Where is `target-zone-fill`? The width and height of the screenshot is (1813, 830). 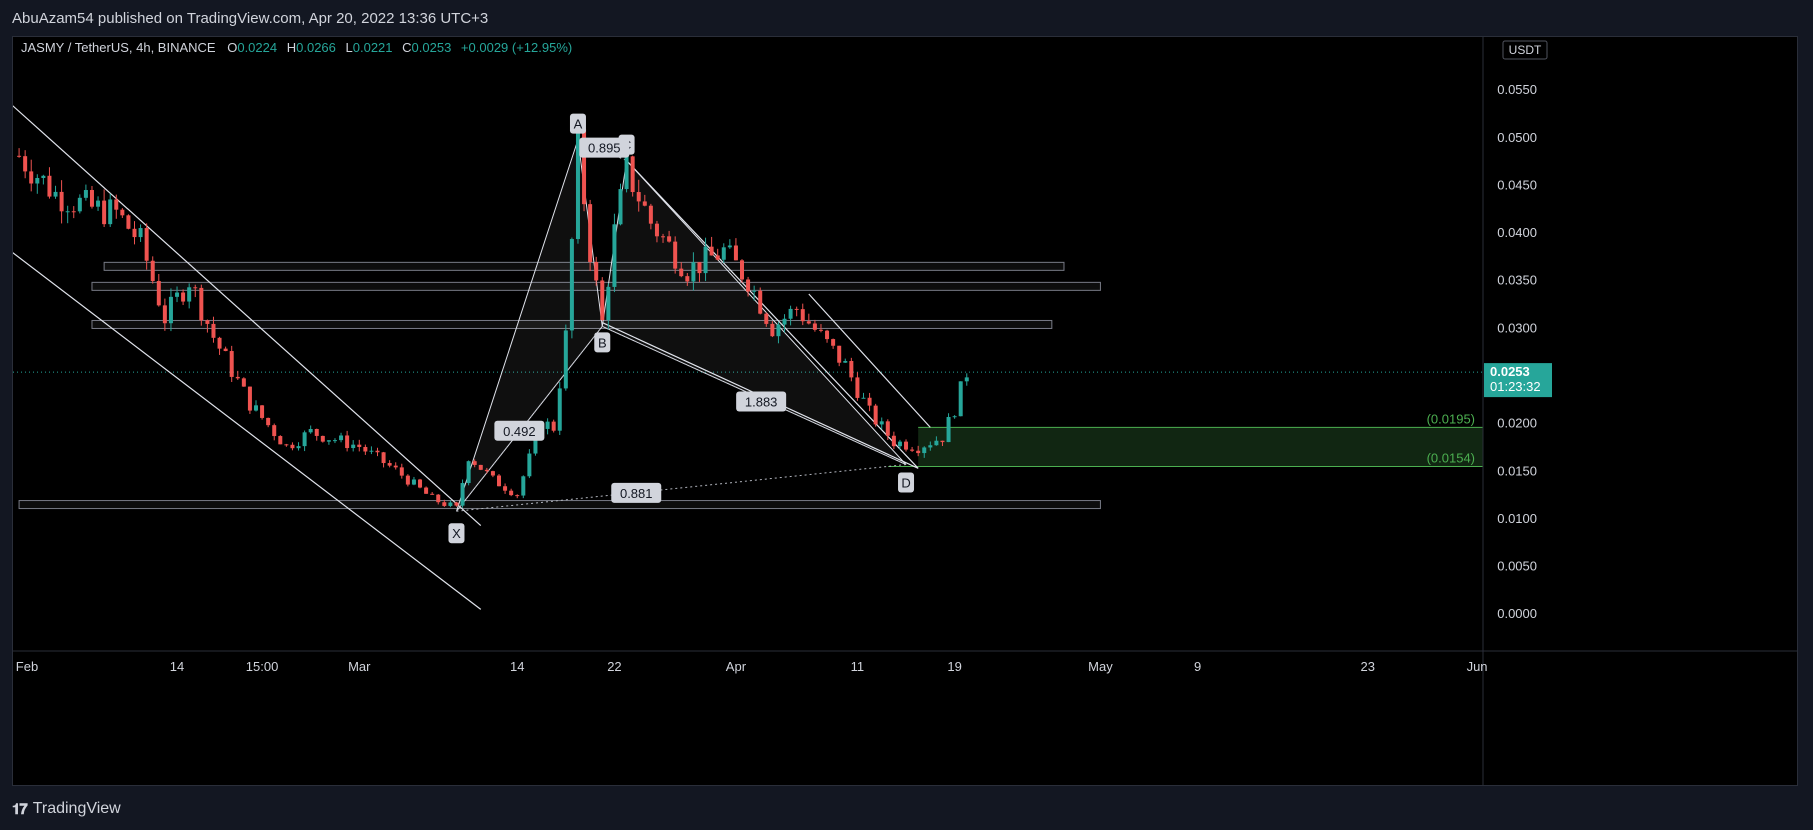 target-zone-fill is located at coordinates (1200, 447).